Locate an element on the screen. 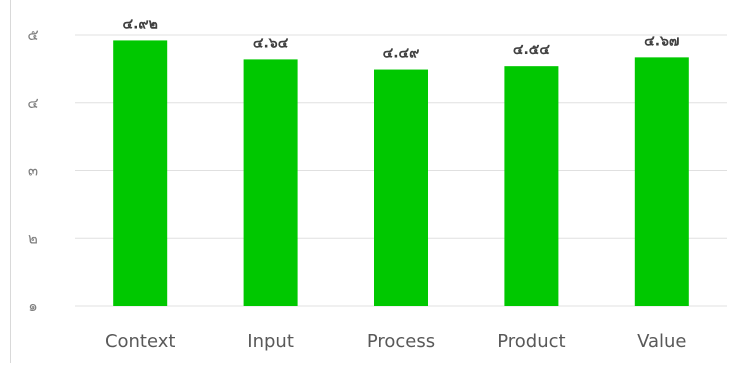  left-border is located at coordinates (10, 181).